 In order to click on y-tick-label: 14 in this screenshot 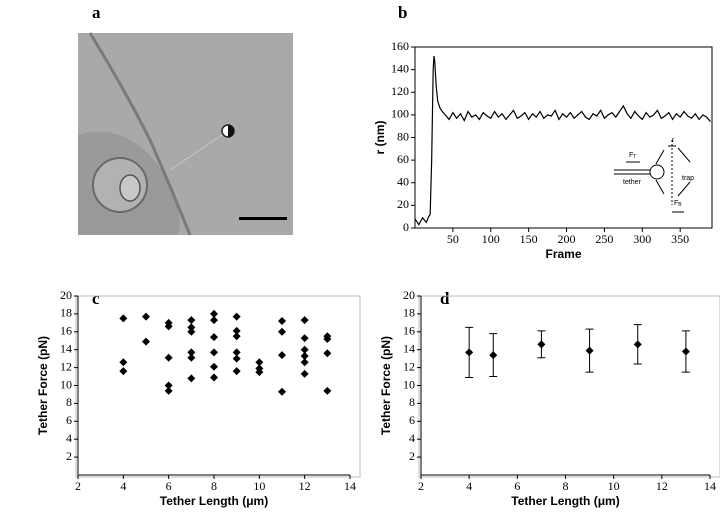, I will do `click(409, 348)`.